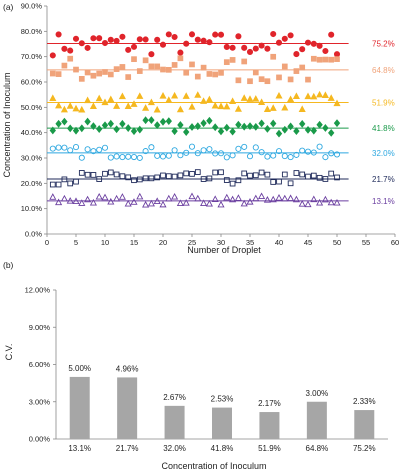  I want to click on x-tick-label: 13.1%, so click(79, 448).